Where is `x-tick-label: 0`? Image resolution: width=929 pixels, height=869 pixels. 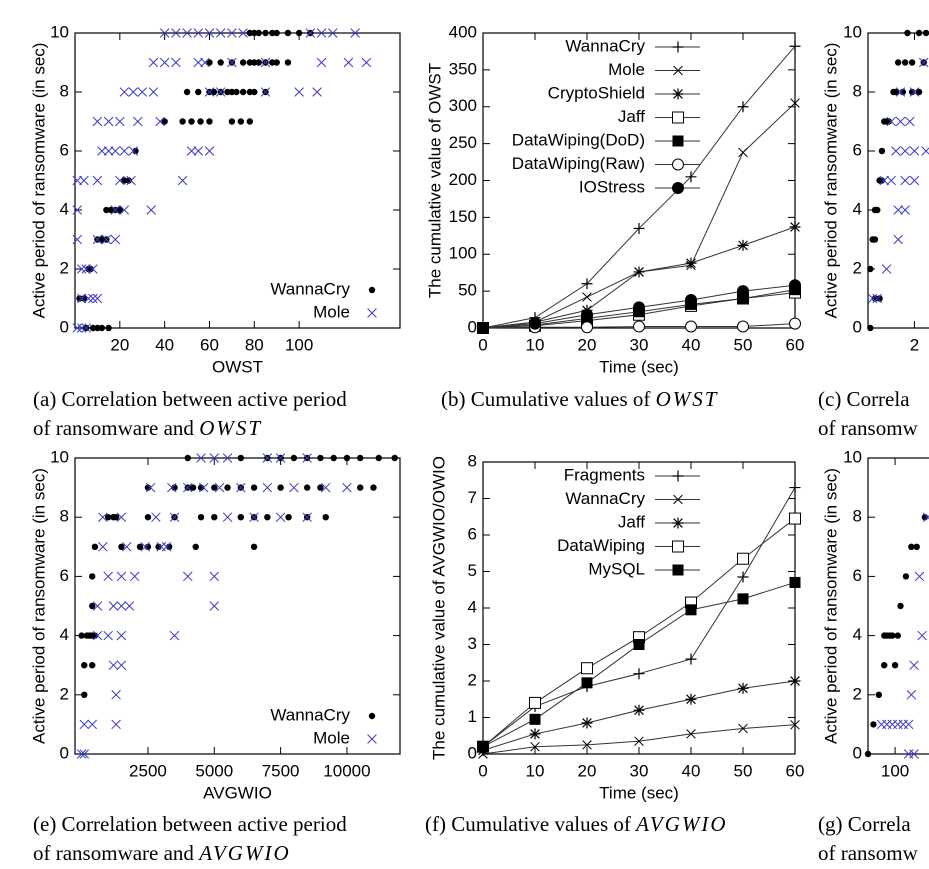 x-tick-label: 0 is located at coordinates (482, 770).